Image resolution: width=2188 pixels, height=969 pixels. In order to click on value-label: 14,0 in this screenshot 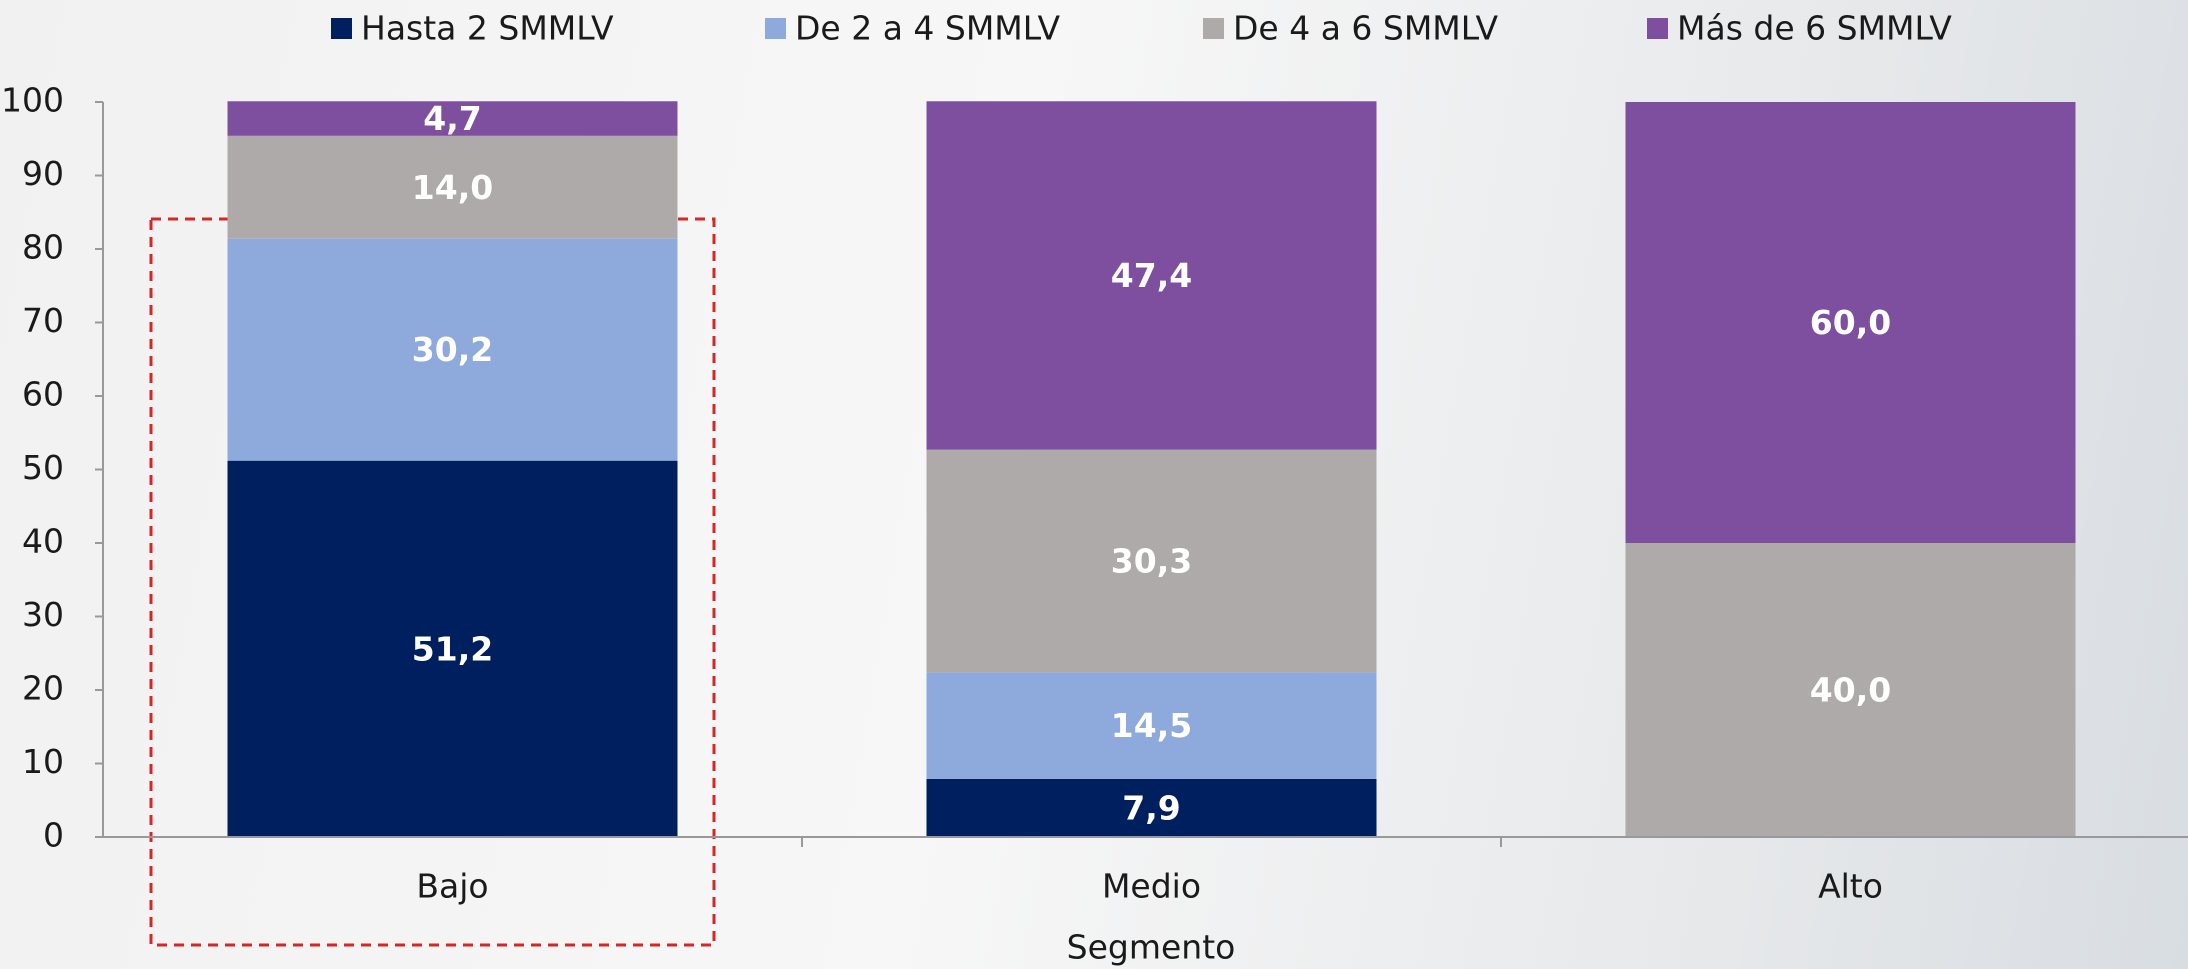, I will do `click(452, 187)`.